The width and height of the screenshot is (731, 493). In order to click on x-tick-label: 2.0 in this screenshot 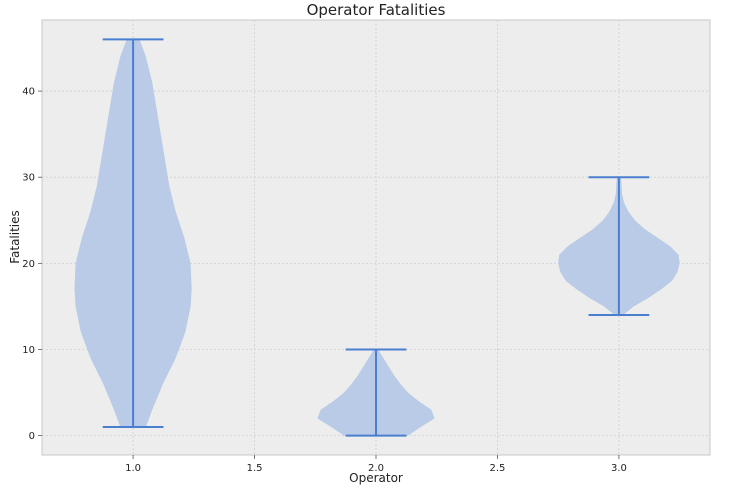, I will do `click(376, 468)`.